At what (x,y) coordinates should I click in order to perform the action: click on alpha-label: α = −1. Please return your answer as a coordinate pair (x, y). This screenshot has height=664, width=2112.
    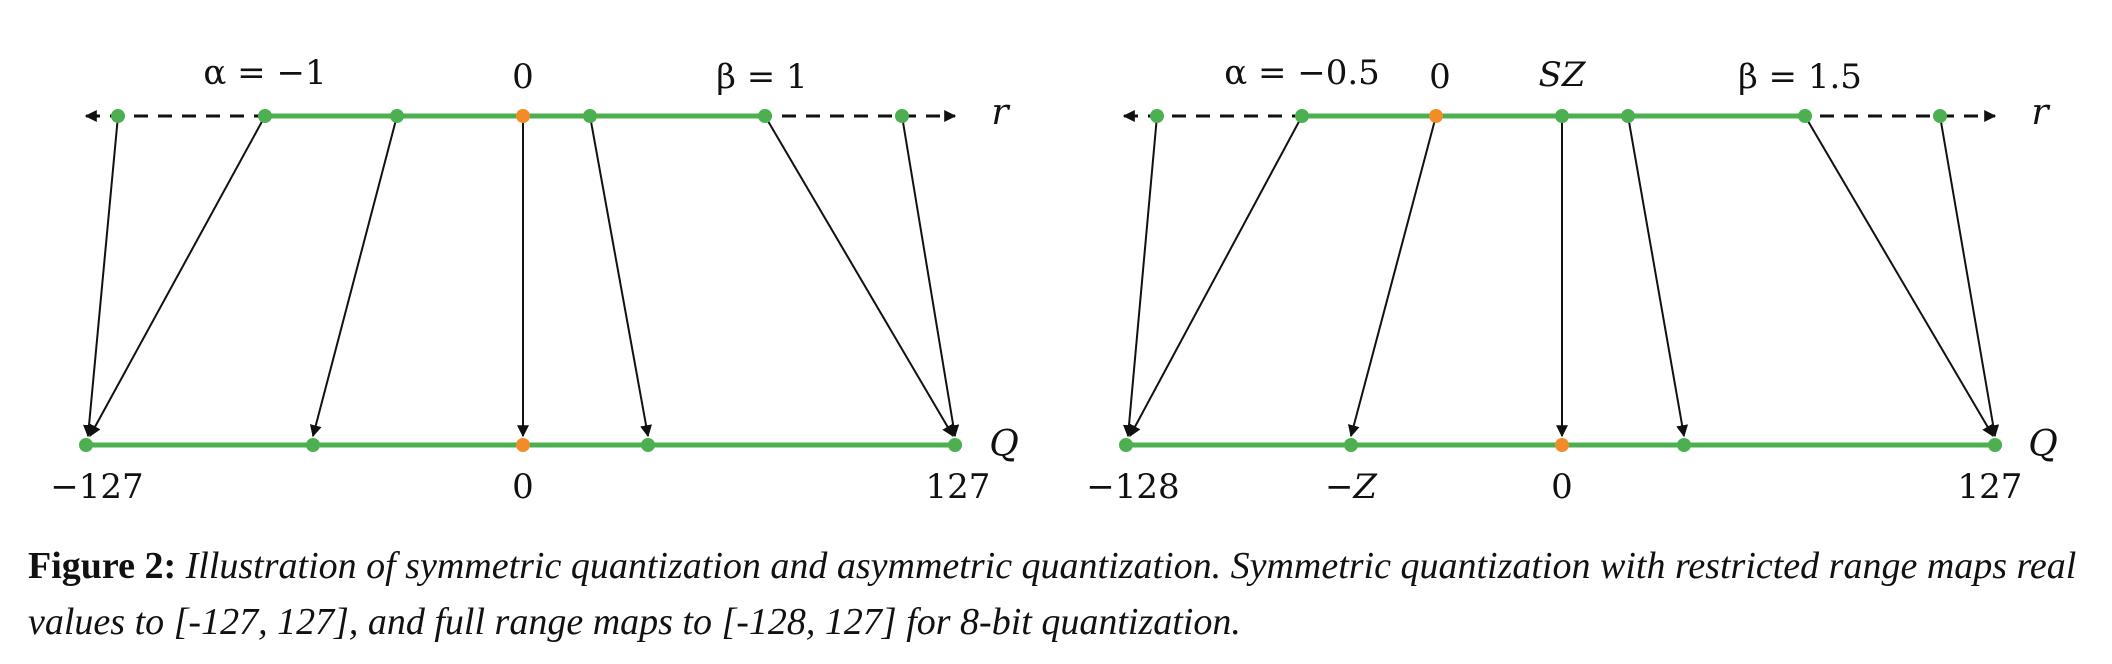
    Looking at the image, I should click on (264, 73).